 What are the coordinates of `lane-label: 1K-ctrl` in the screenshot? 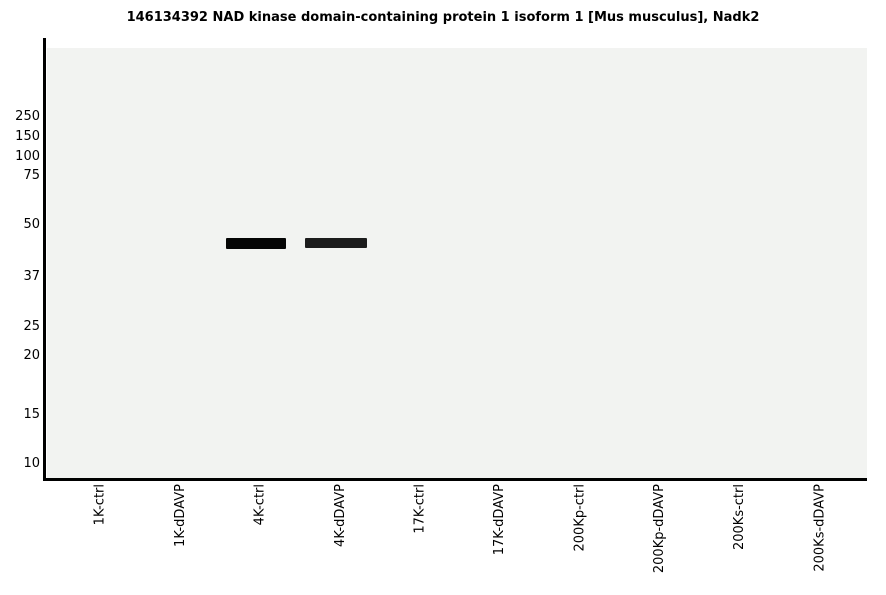 It's located at (100, 505).